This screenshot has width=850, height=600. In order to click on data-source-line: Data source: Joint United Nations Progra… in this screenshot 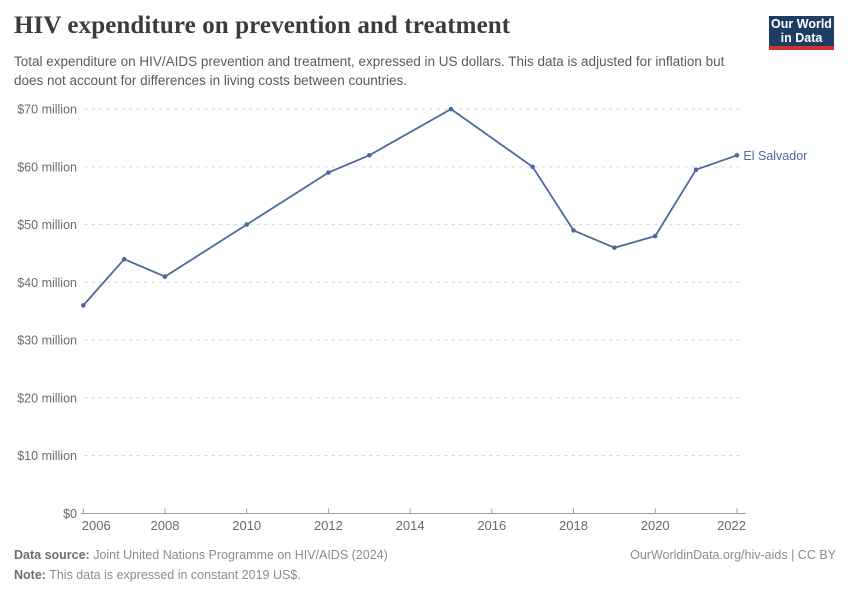, I will do `click(201, 555)`.